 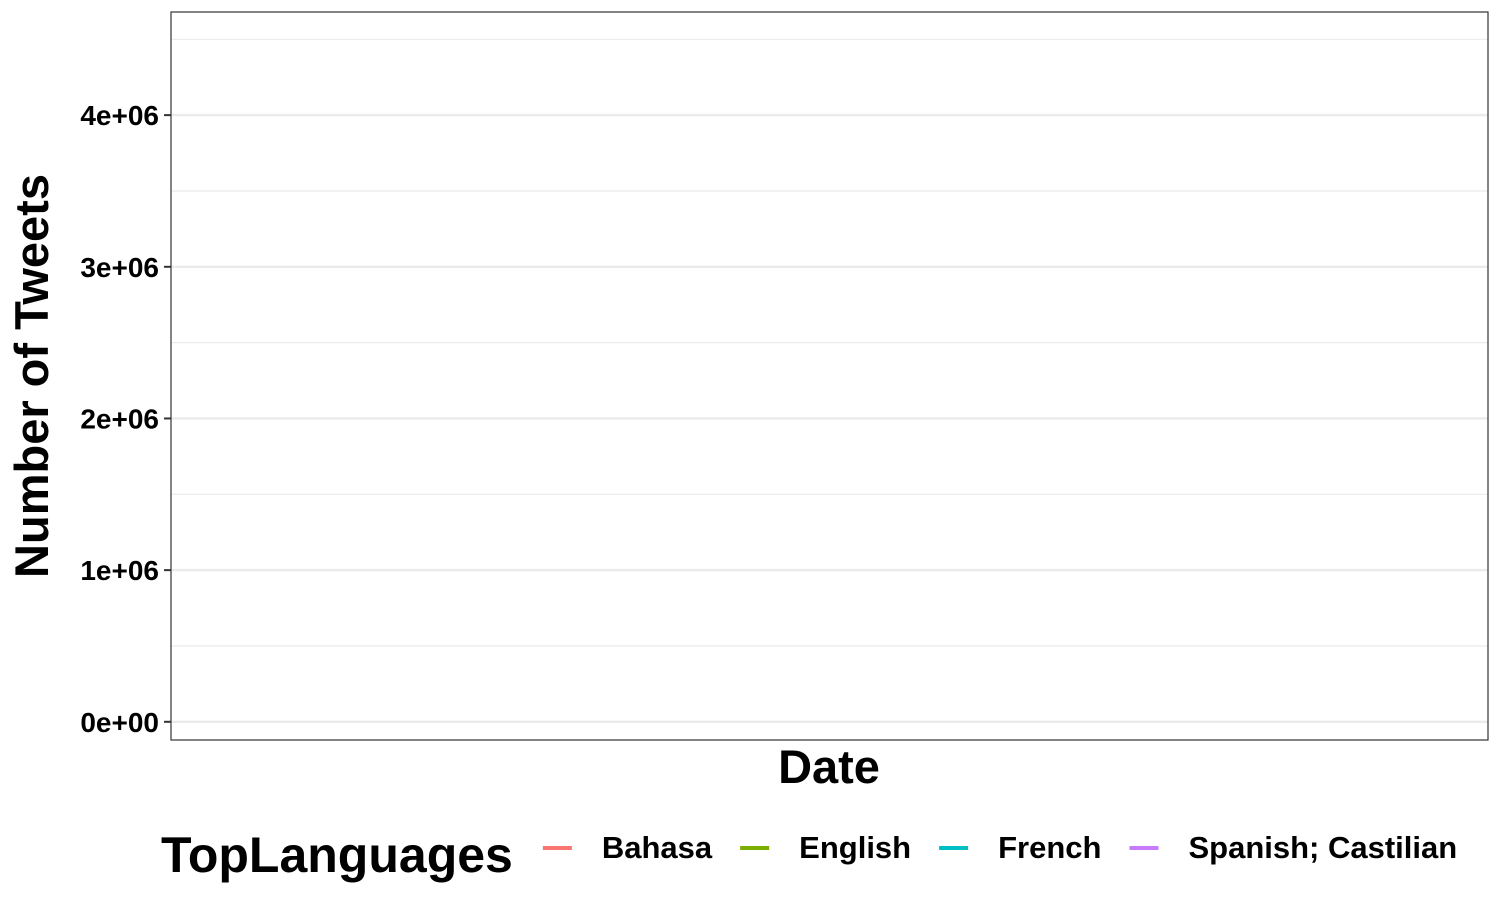 I want to click on y-tick-label: 4e+06, so click(x=119, y=115).